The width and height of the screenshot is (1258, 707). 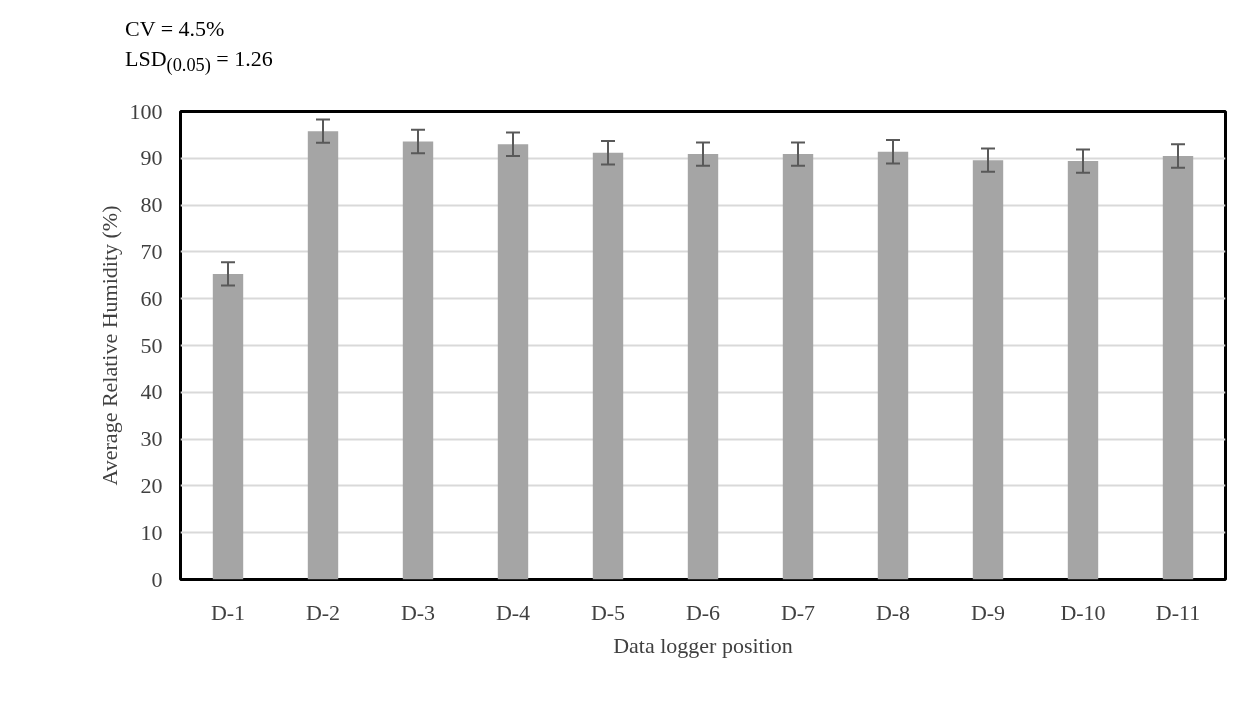 I want to click on y-tick-label: 80, so click(x=151, y=205).